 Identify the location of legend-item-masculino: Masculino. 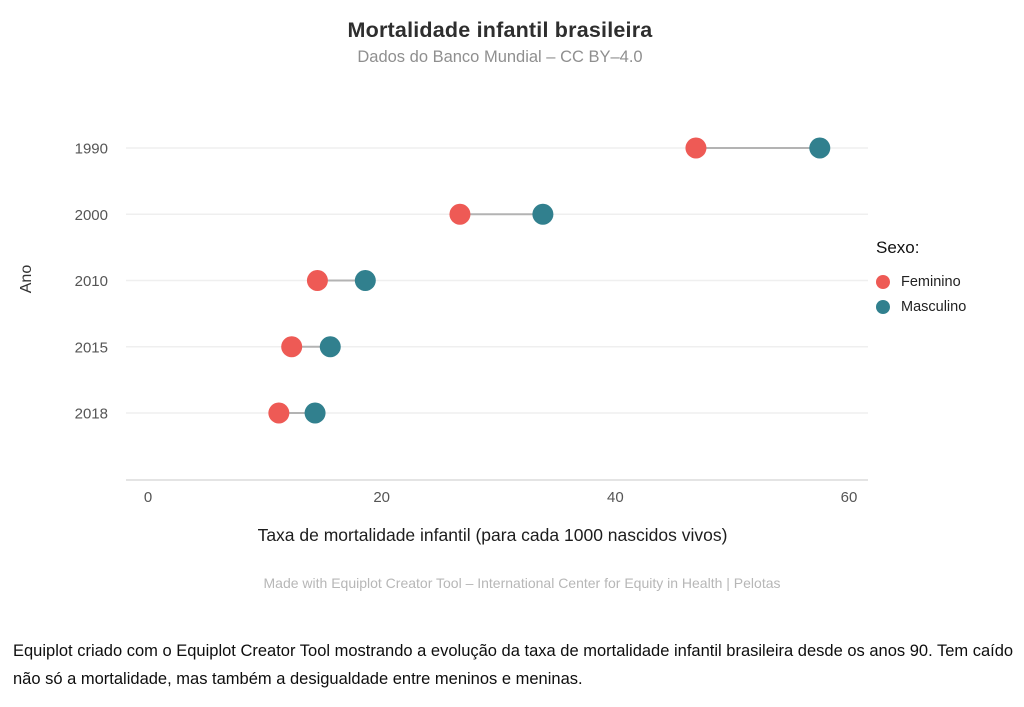
(950, 307).